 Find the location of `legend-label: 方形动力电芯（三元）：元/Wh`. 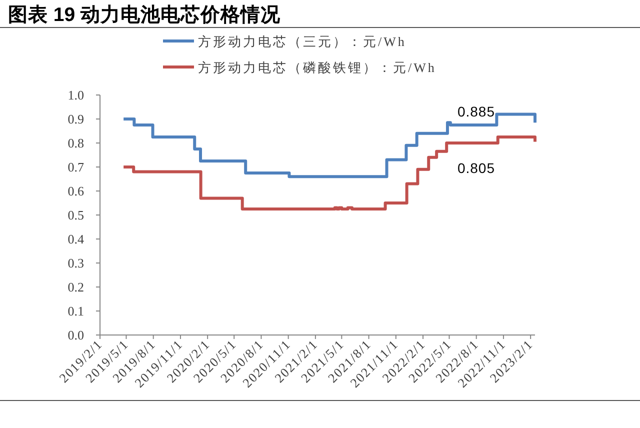

legend-label: 方形动力电芯（三元）：元/Wh is located at coordinates (302, 41).